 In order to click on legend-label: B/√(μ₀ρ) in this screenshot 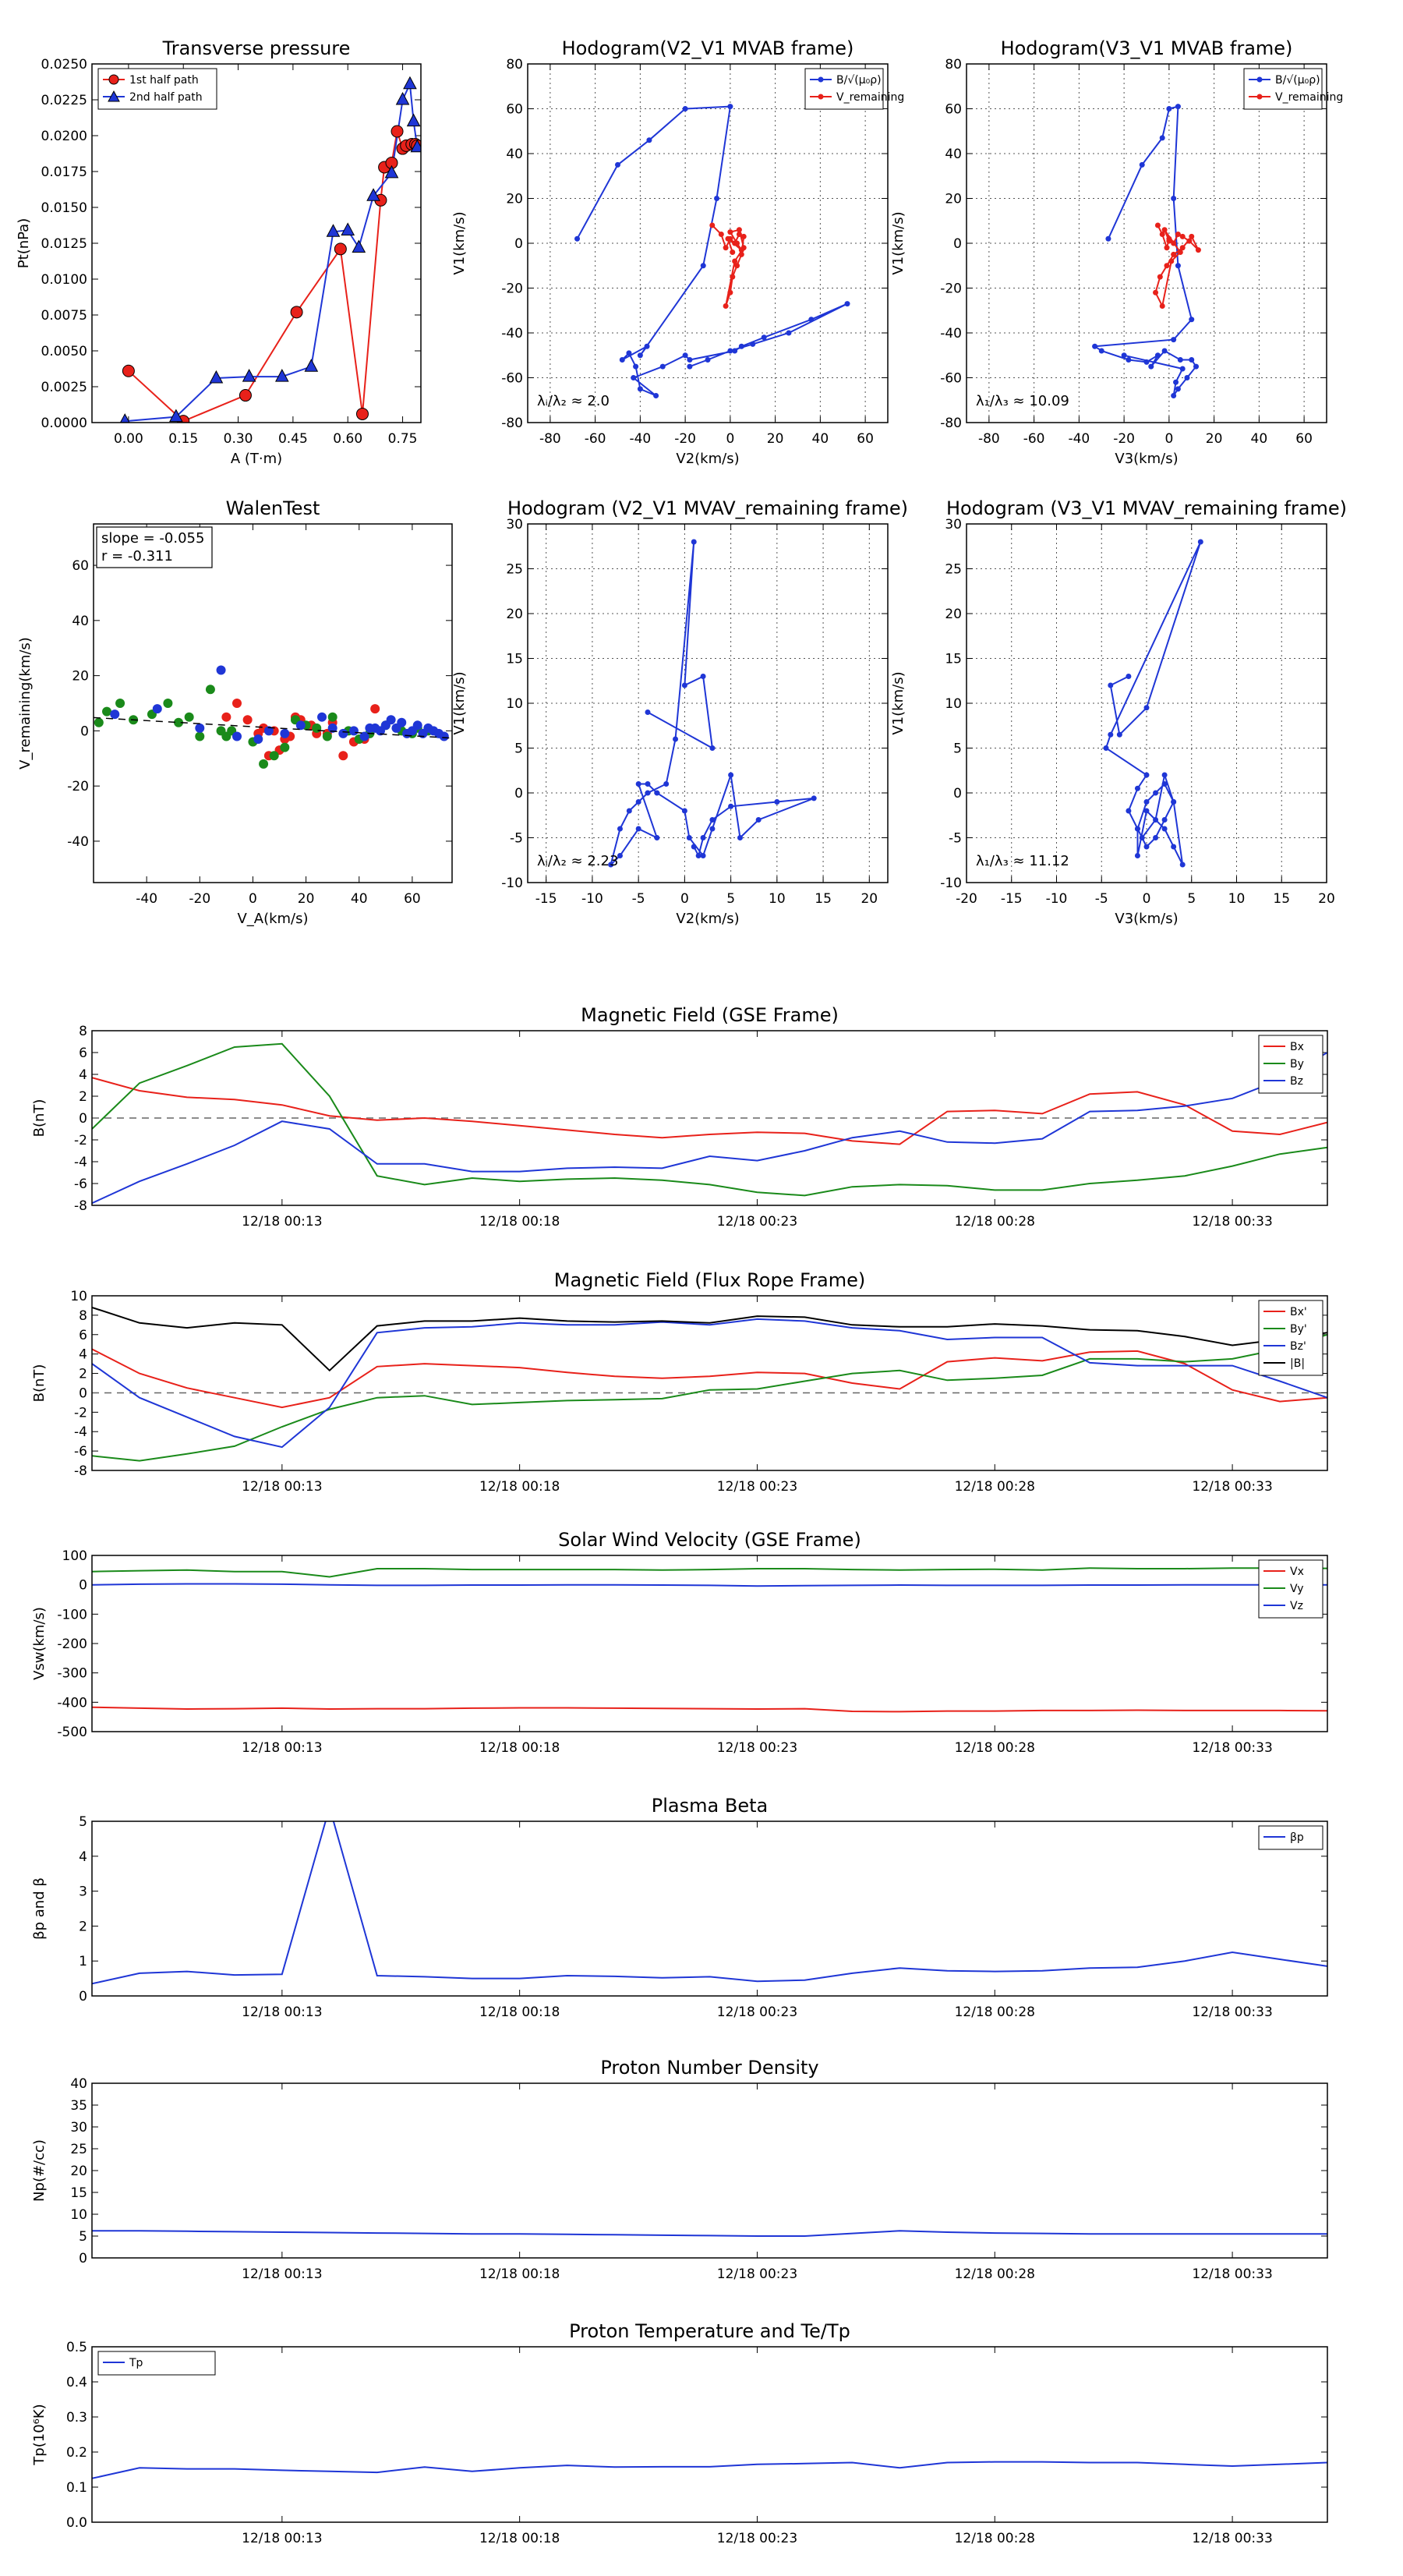, I will do `click(859, 80)`.